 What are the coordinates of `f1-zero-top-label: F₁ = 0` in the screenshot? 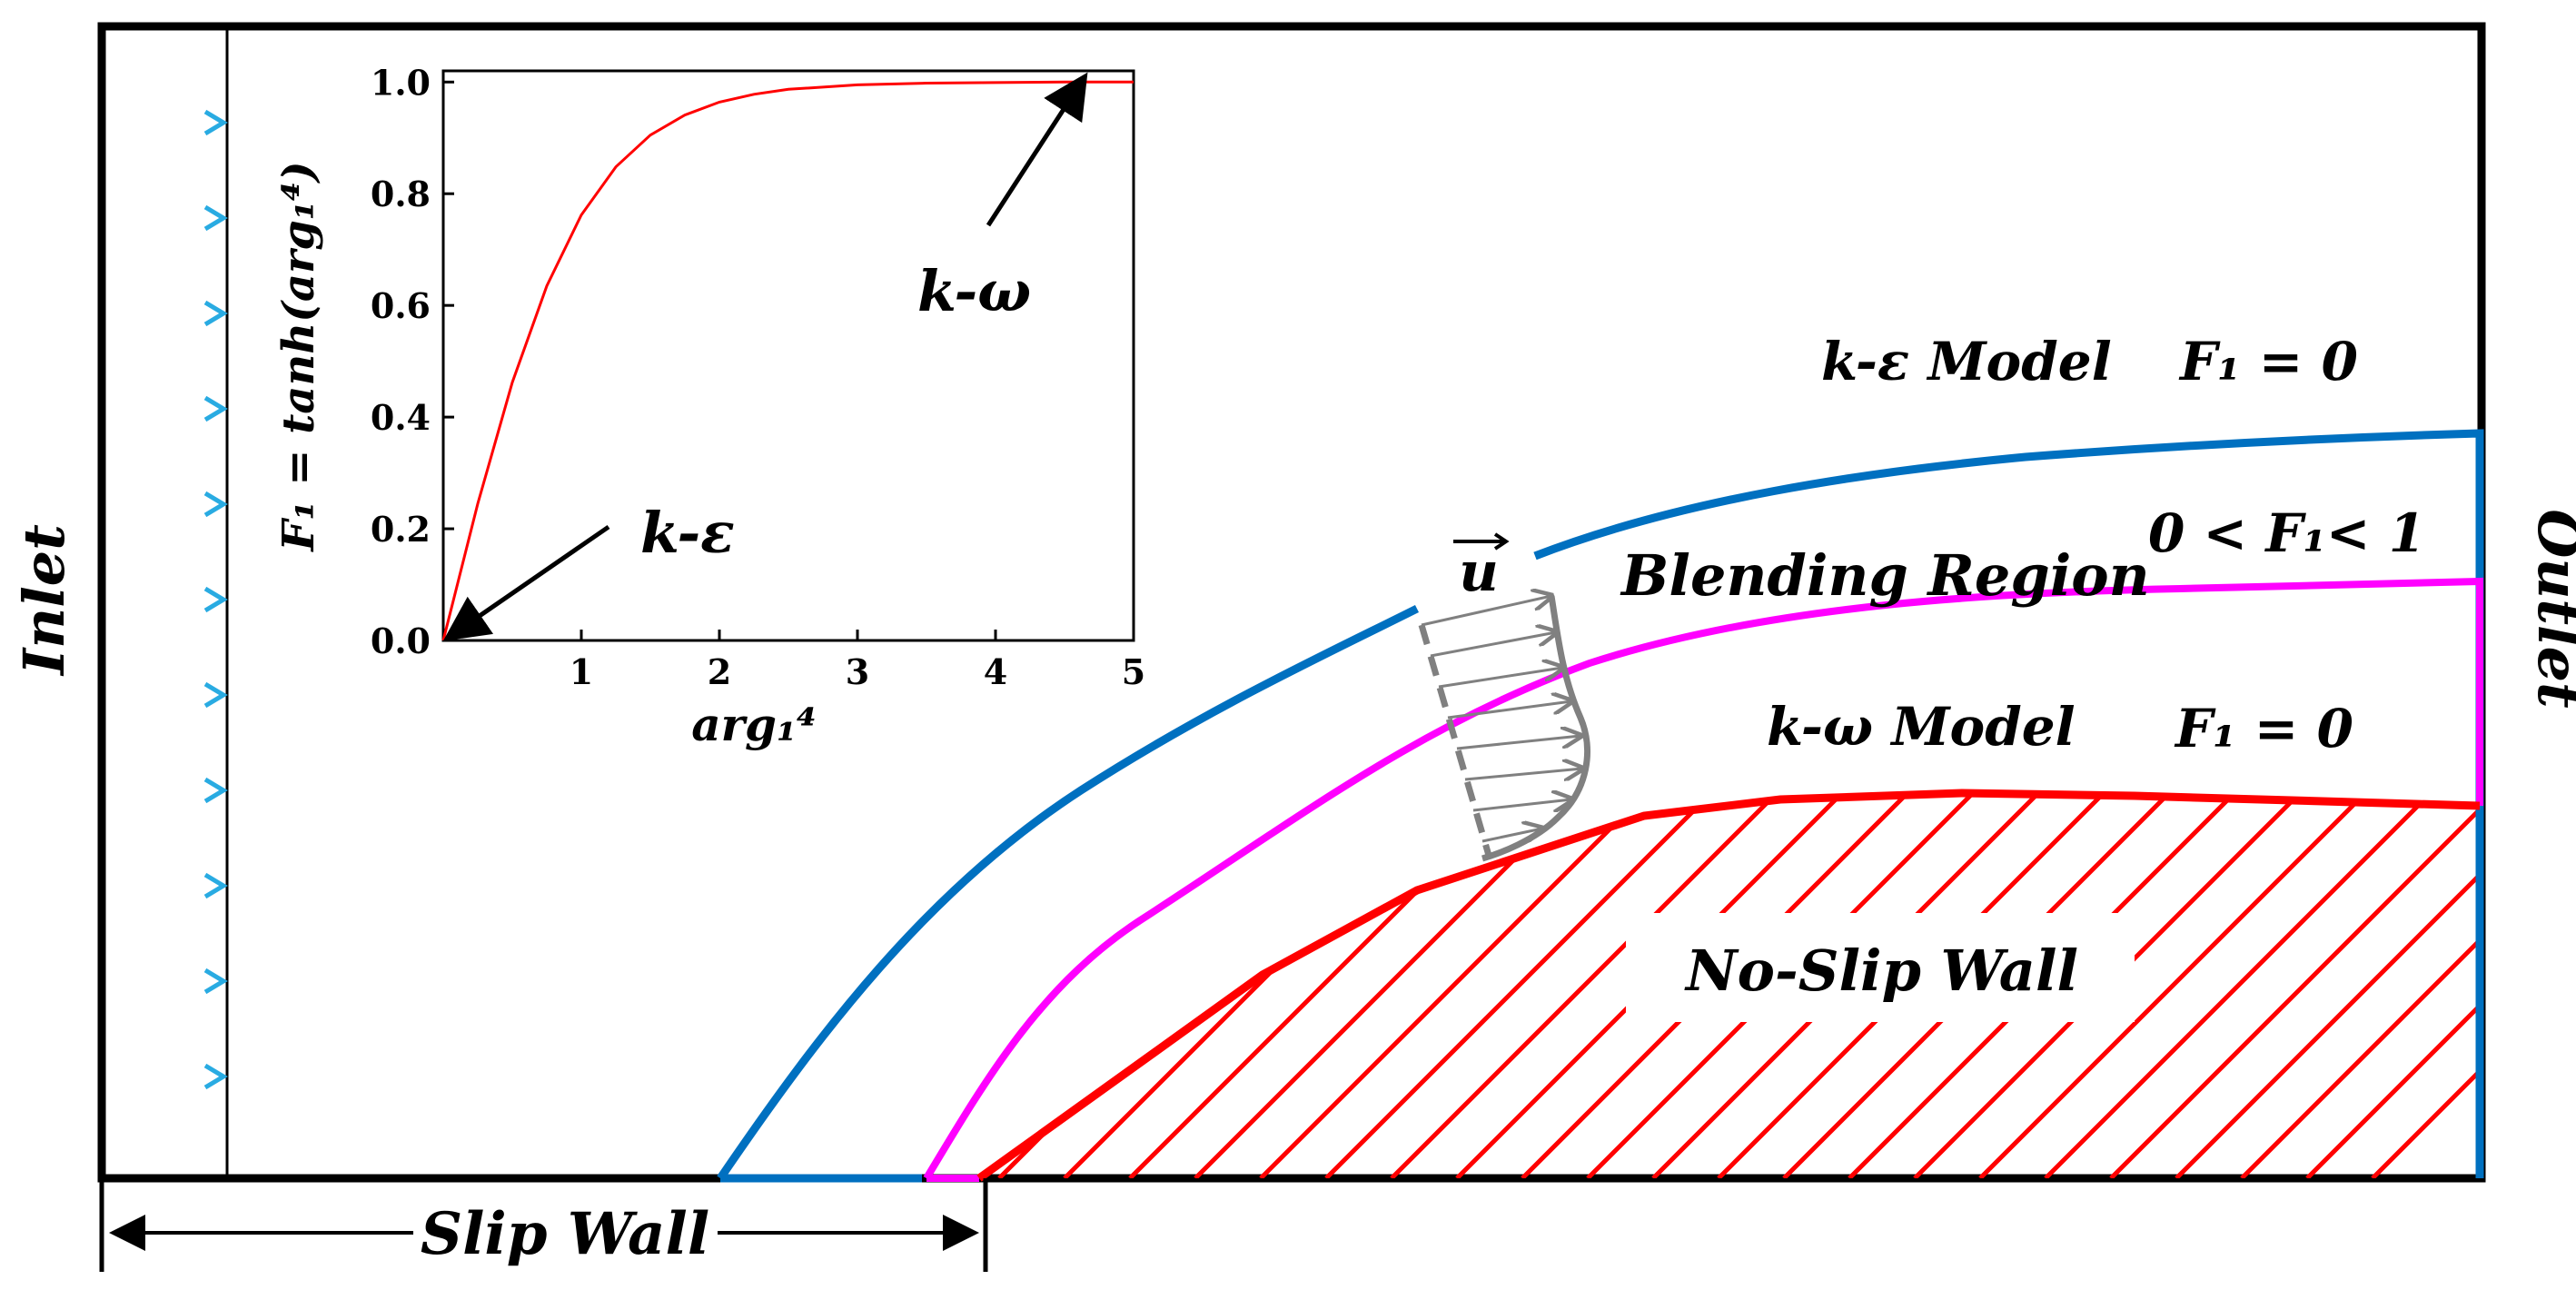 It's located at (2268, 361).